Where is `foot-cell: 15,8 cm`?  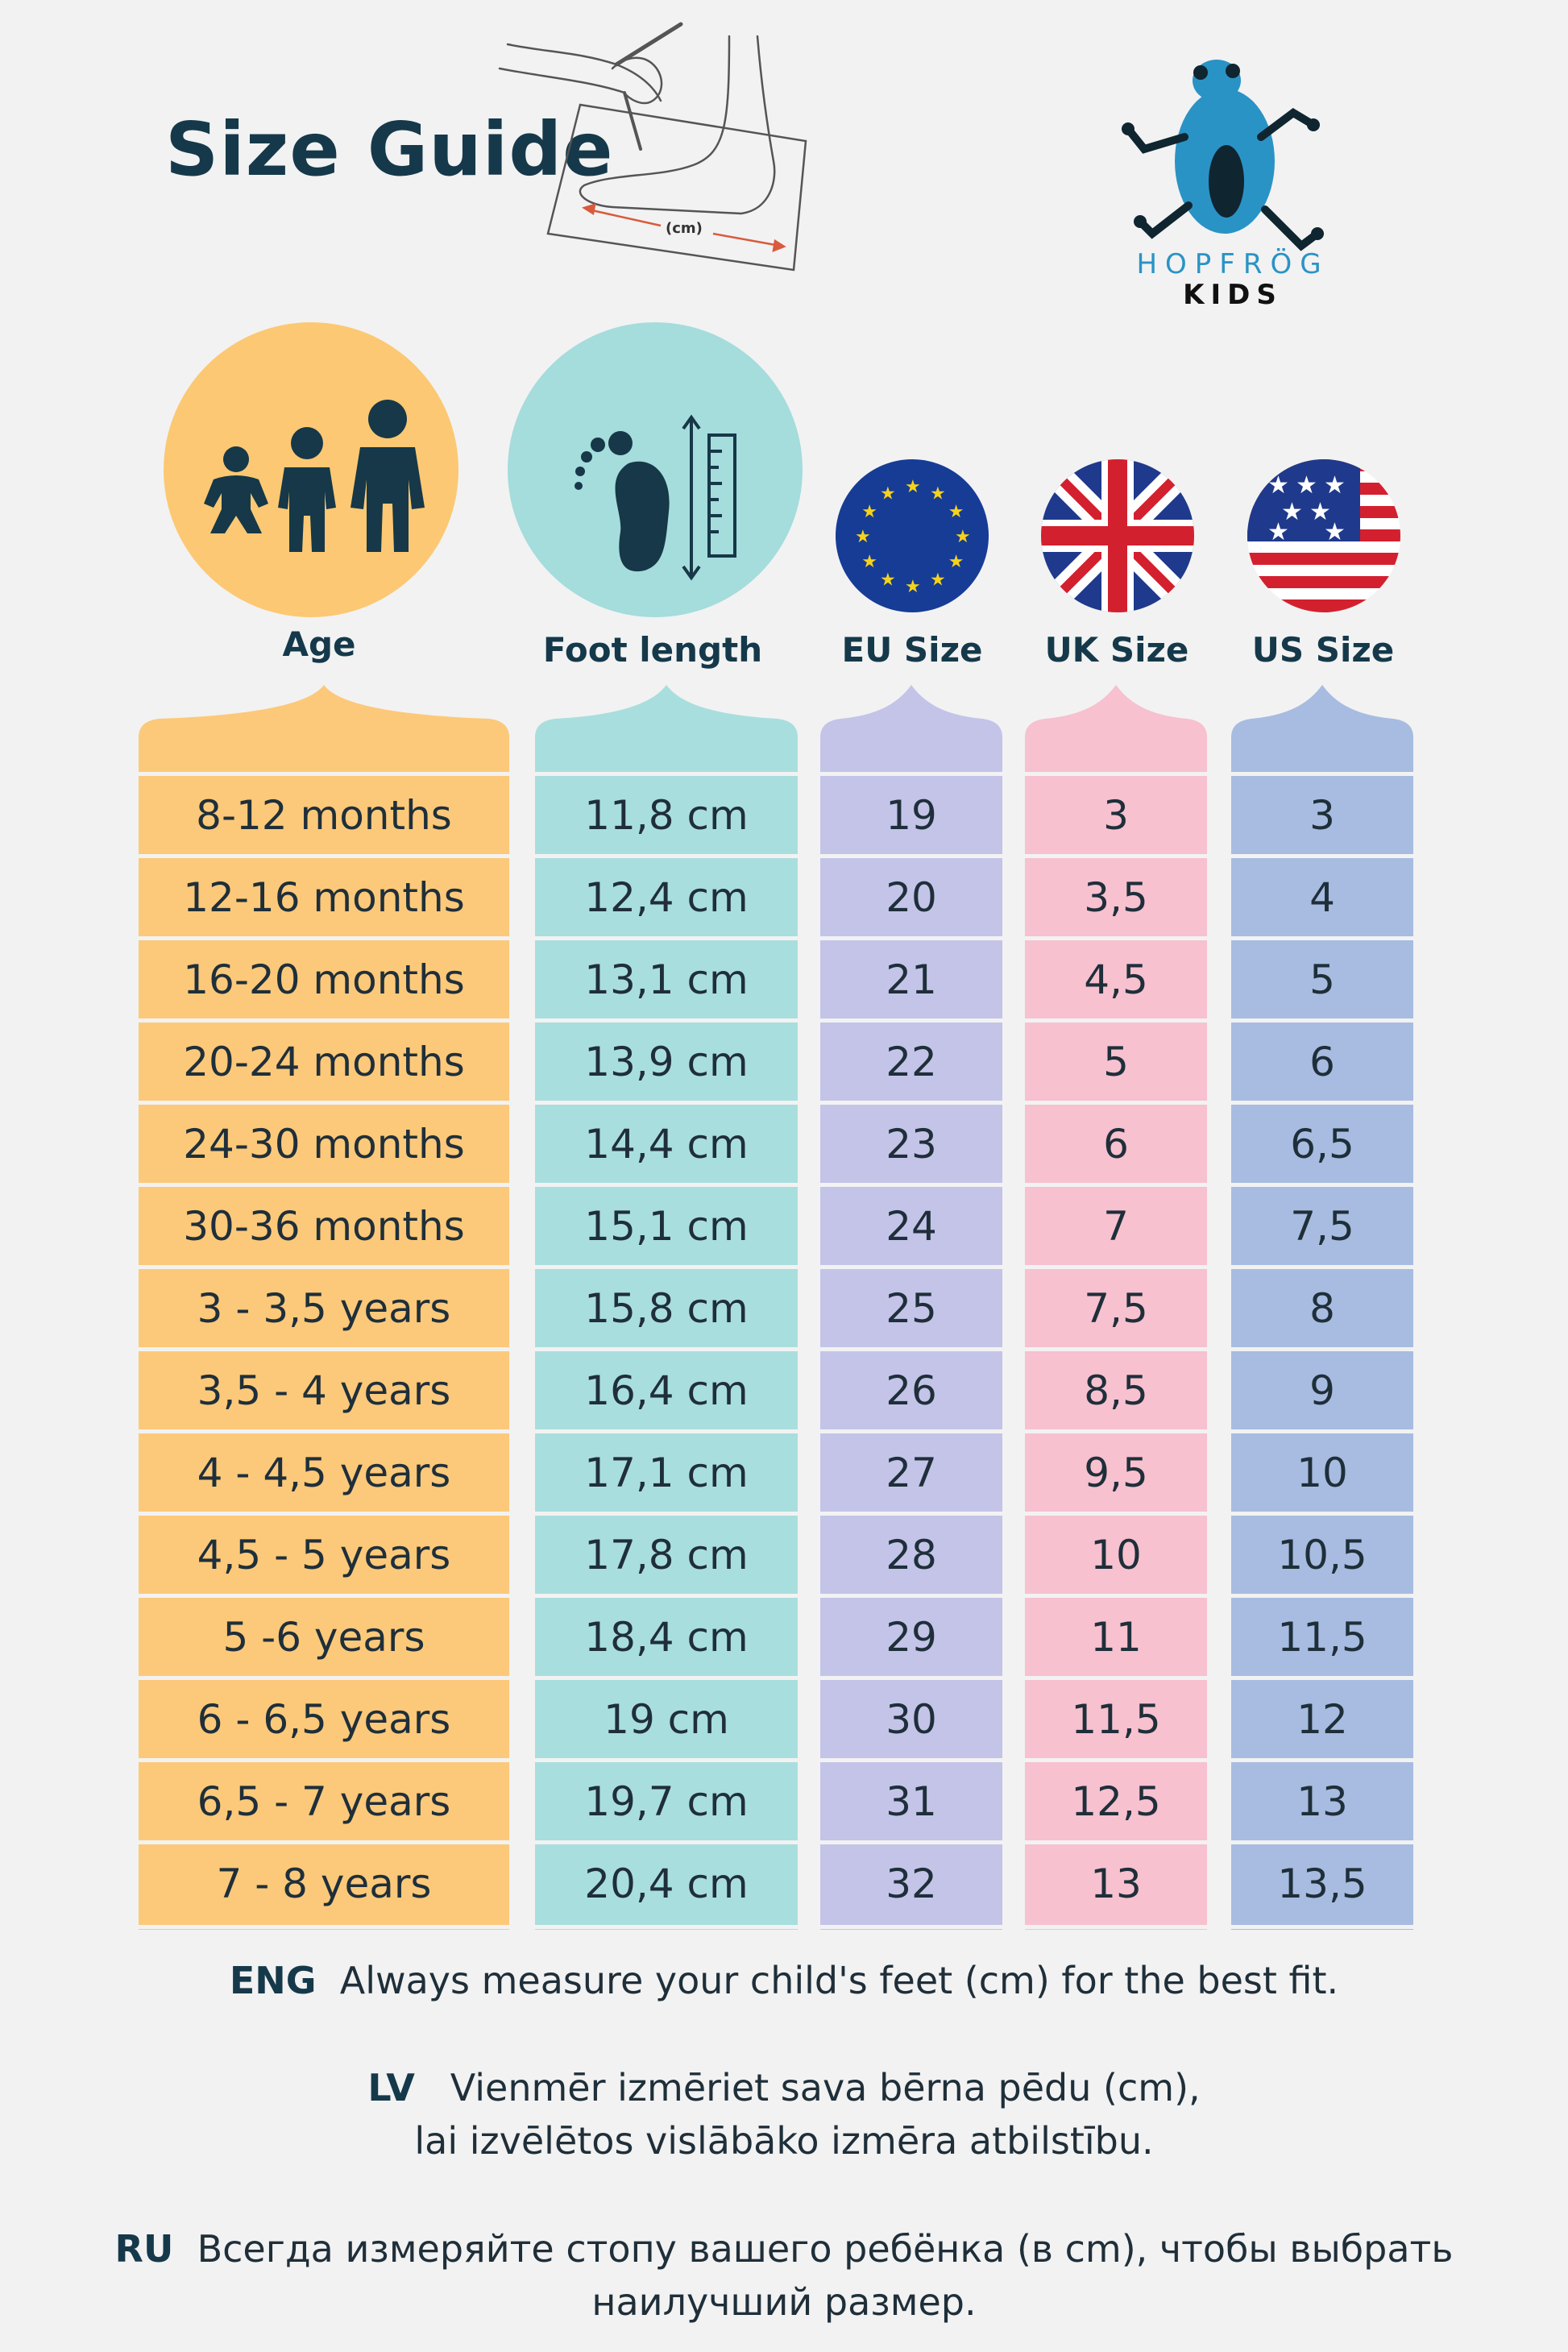 foot-cell: 15,8 cm is located at coordinates (666, 1306).